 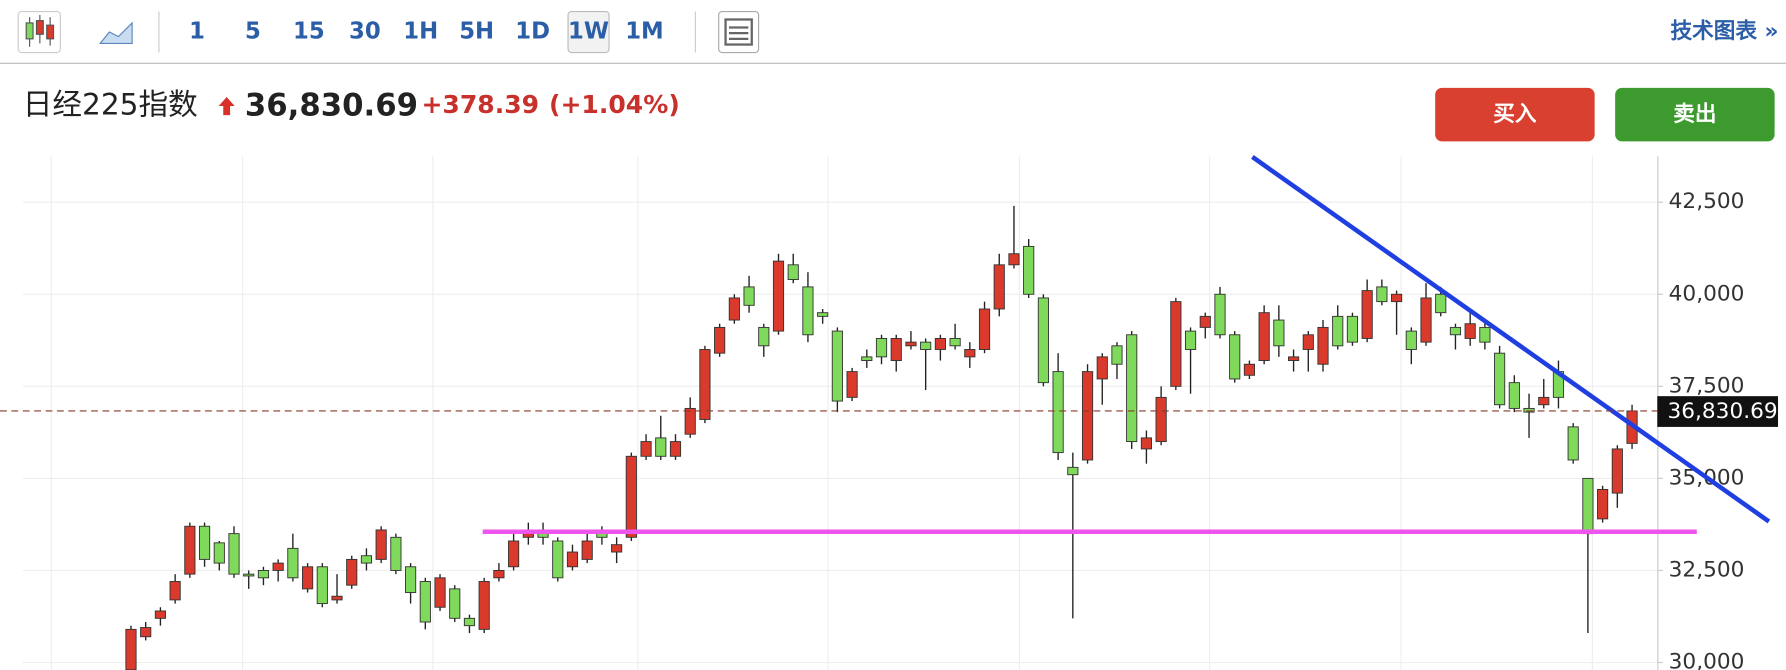 What do you see at coordinates (480, 104) in the screenshot?
I see `change: +378.39` at bounding box center [480, 104].